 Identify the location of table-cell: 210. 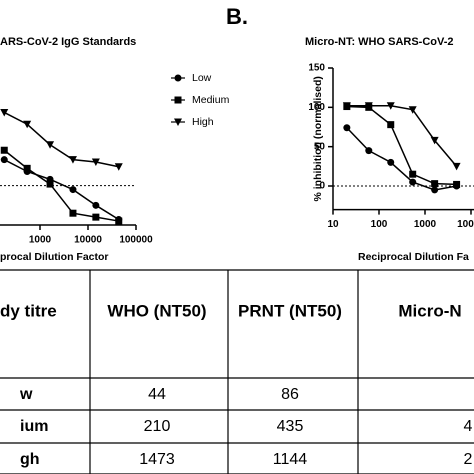
(157, 426).